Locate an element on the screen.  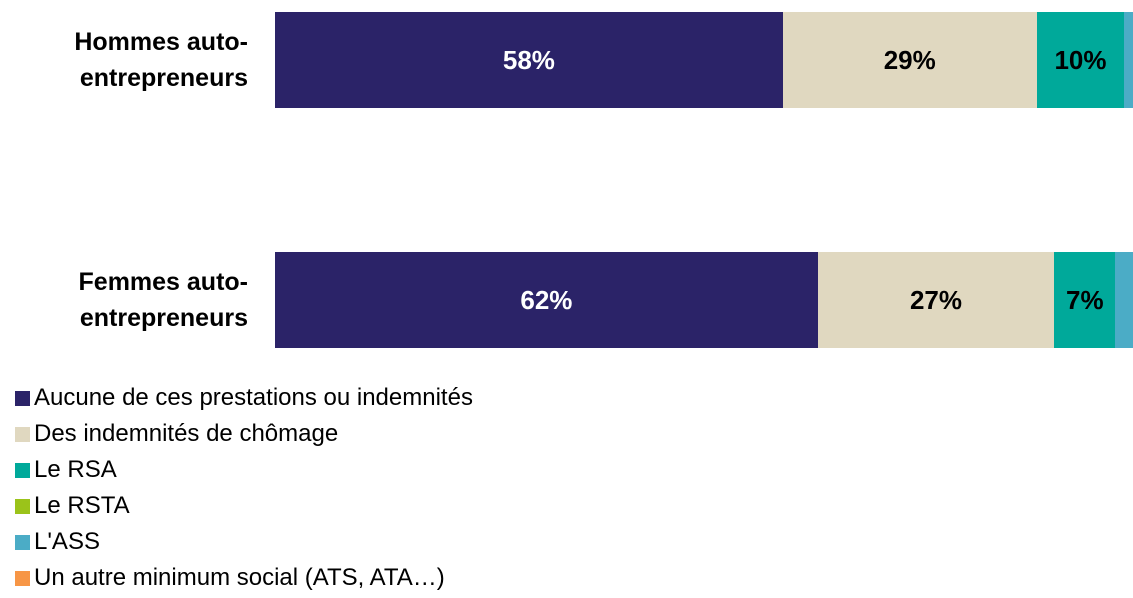
category-label: Femmes auto-entrepreneurs is located at coordinates (163, 300).